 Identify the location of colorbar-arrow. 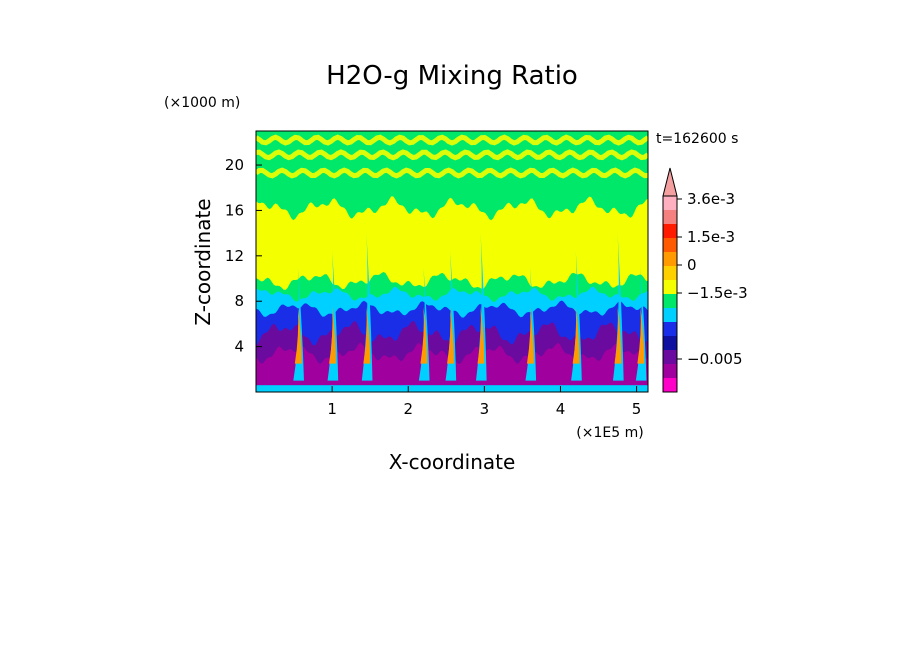
(670, 182).